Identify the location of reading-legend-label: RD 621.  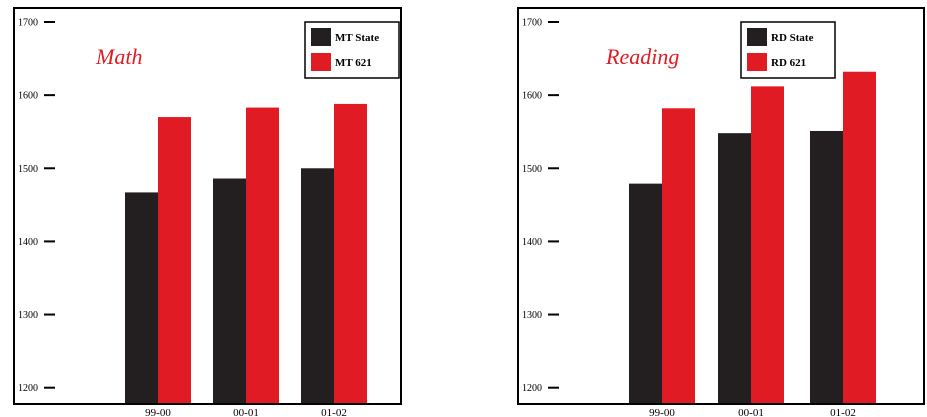
(788, 63).